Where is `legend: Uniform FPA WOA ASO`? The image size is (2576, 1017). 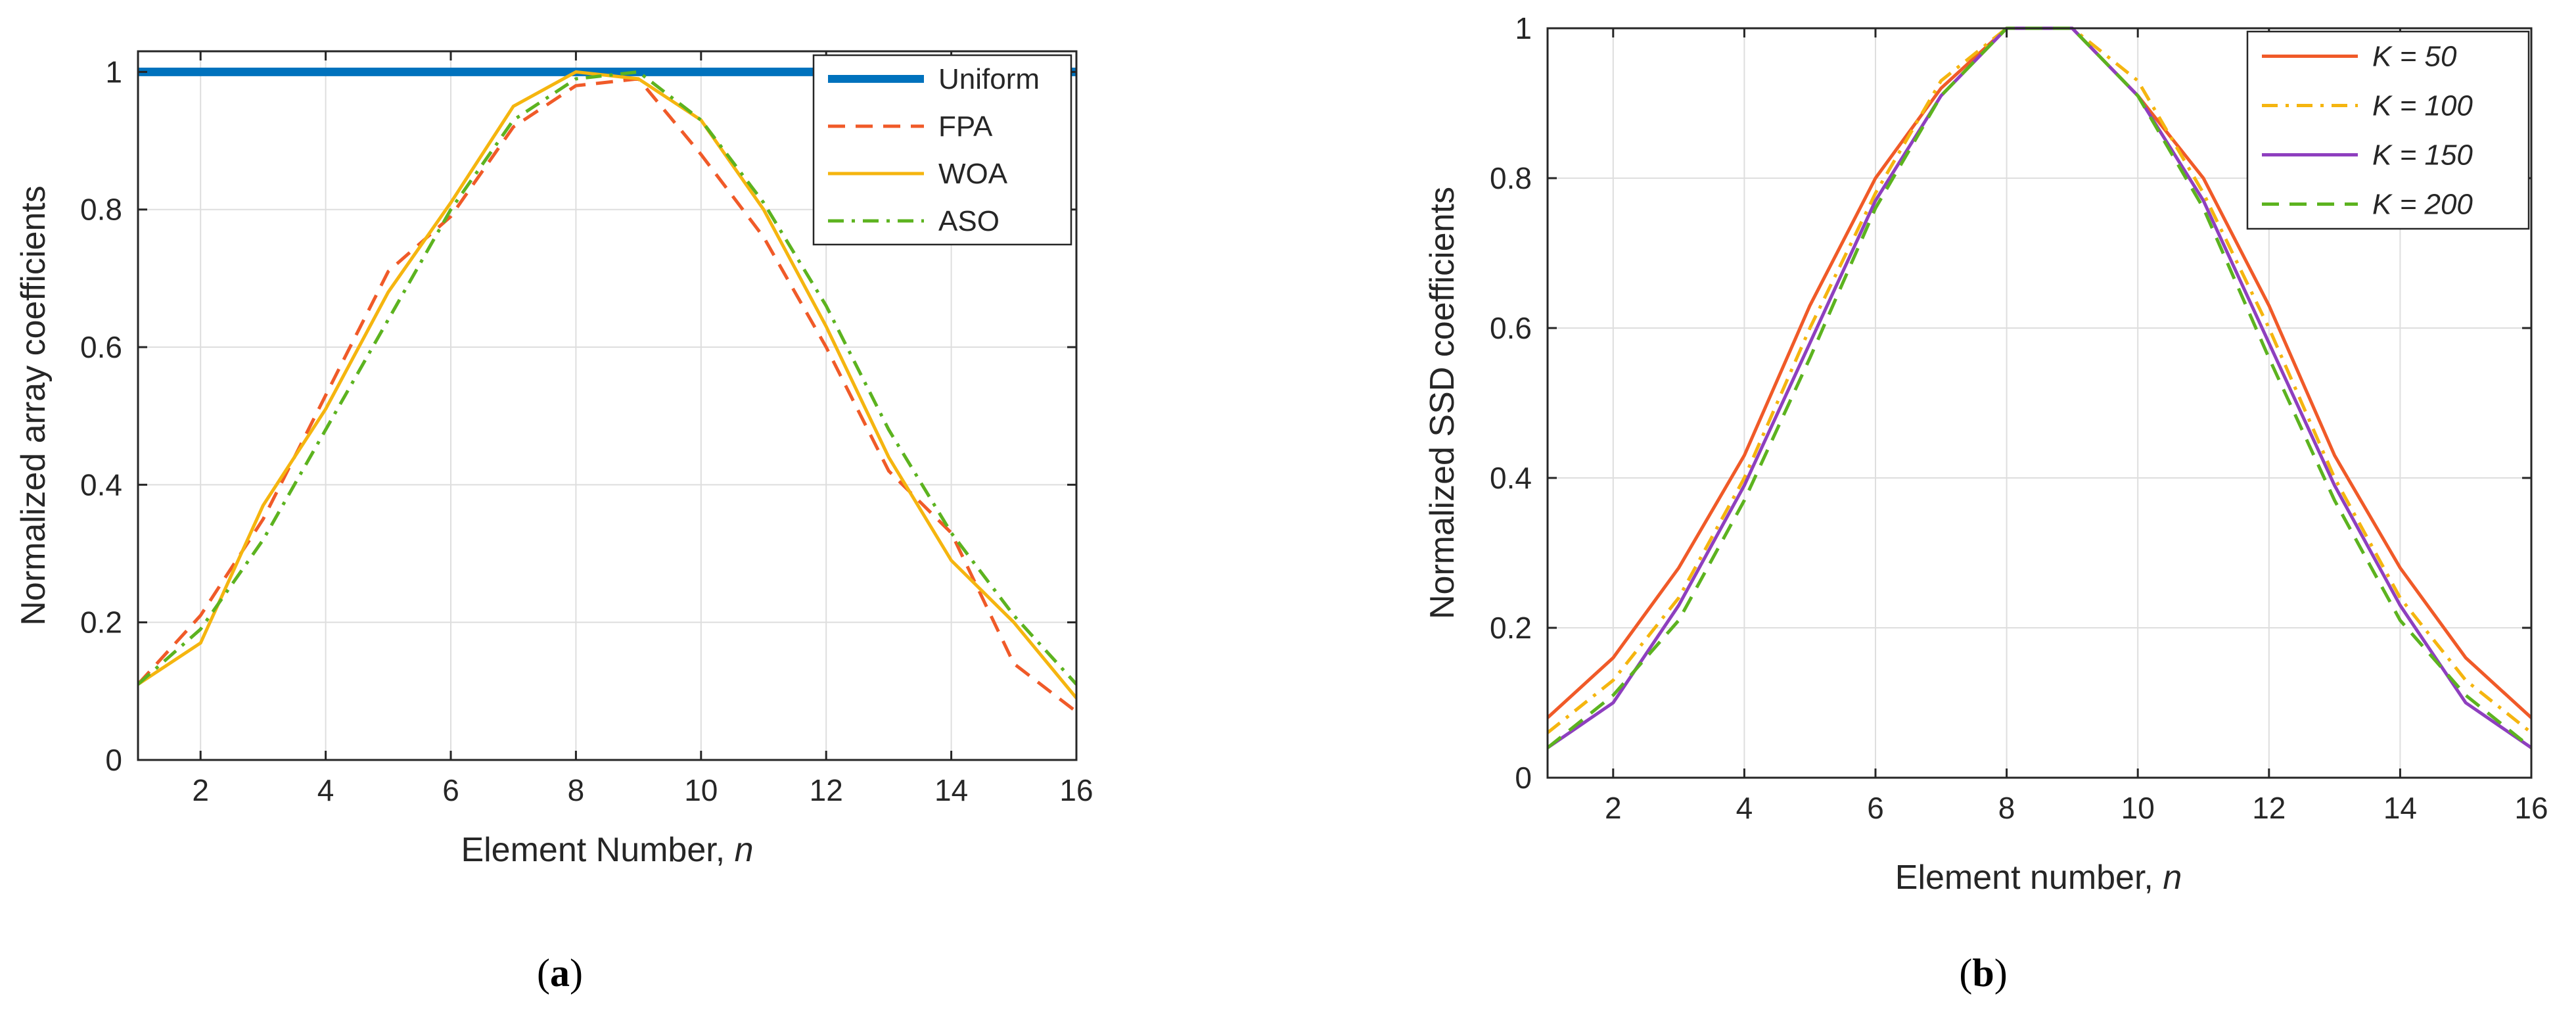 legend: Uniform FPA WOA ASO is located at coordinates (942, 150).